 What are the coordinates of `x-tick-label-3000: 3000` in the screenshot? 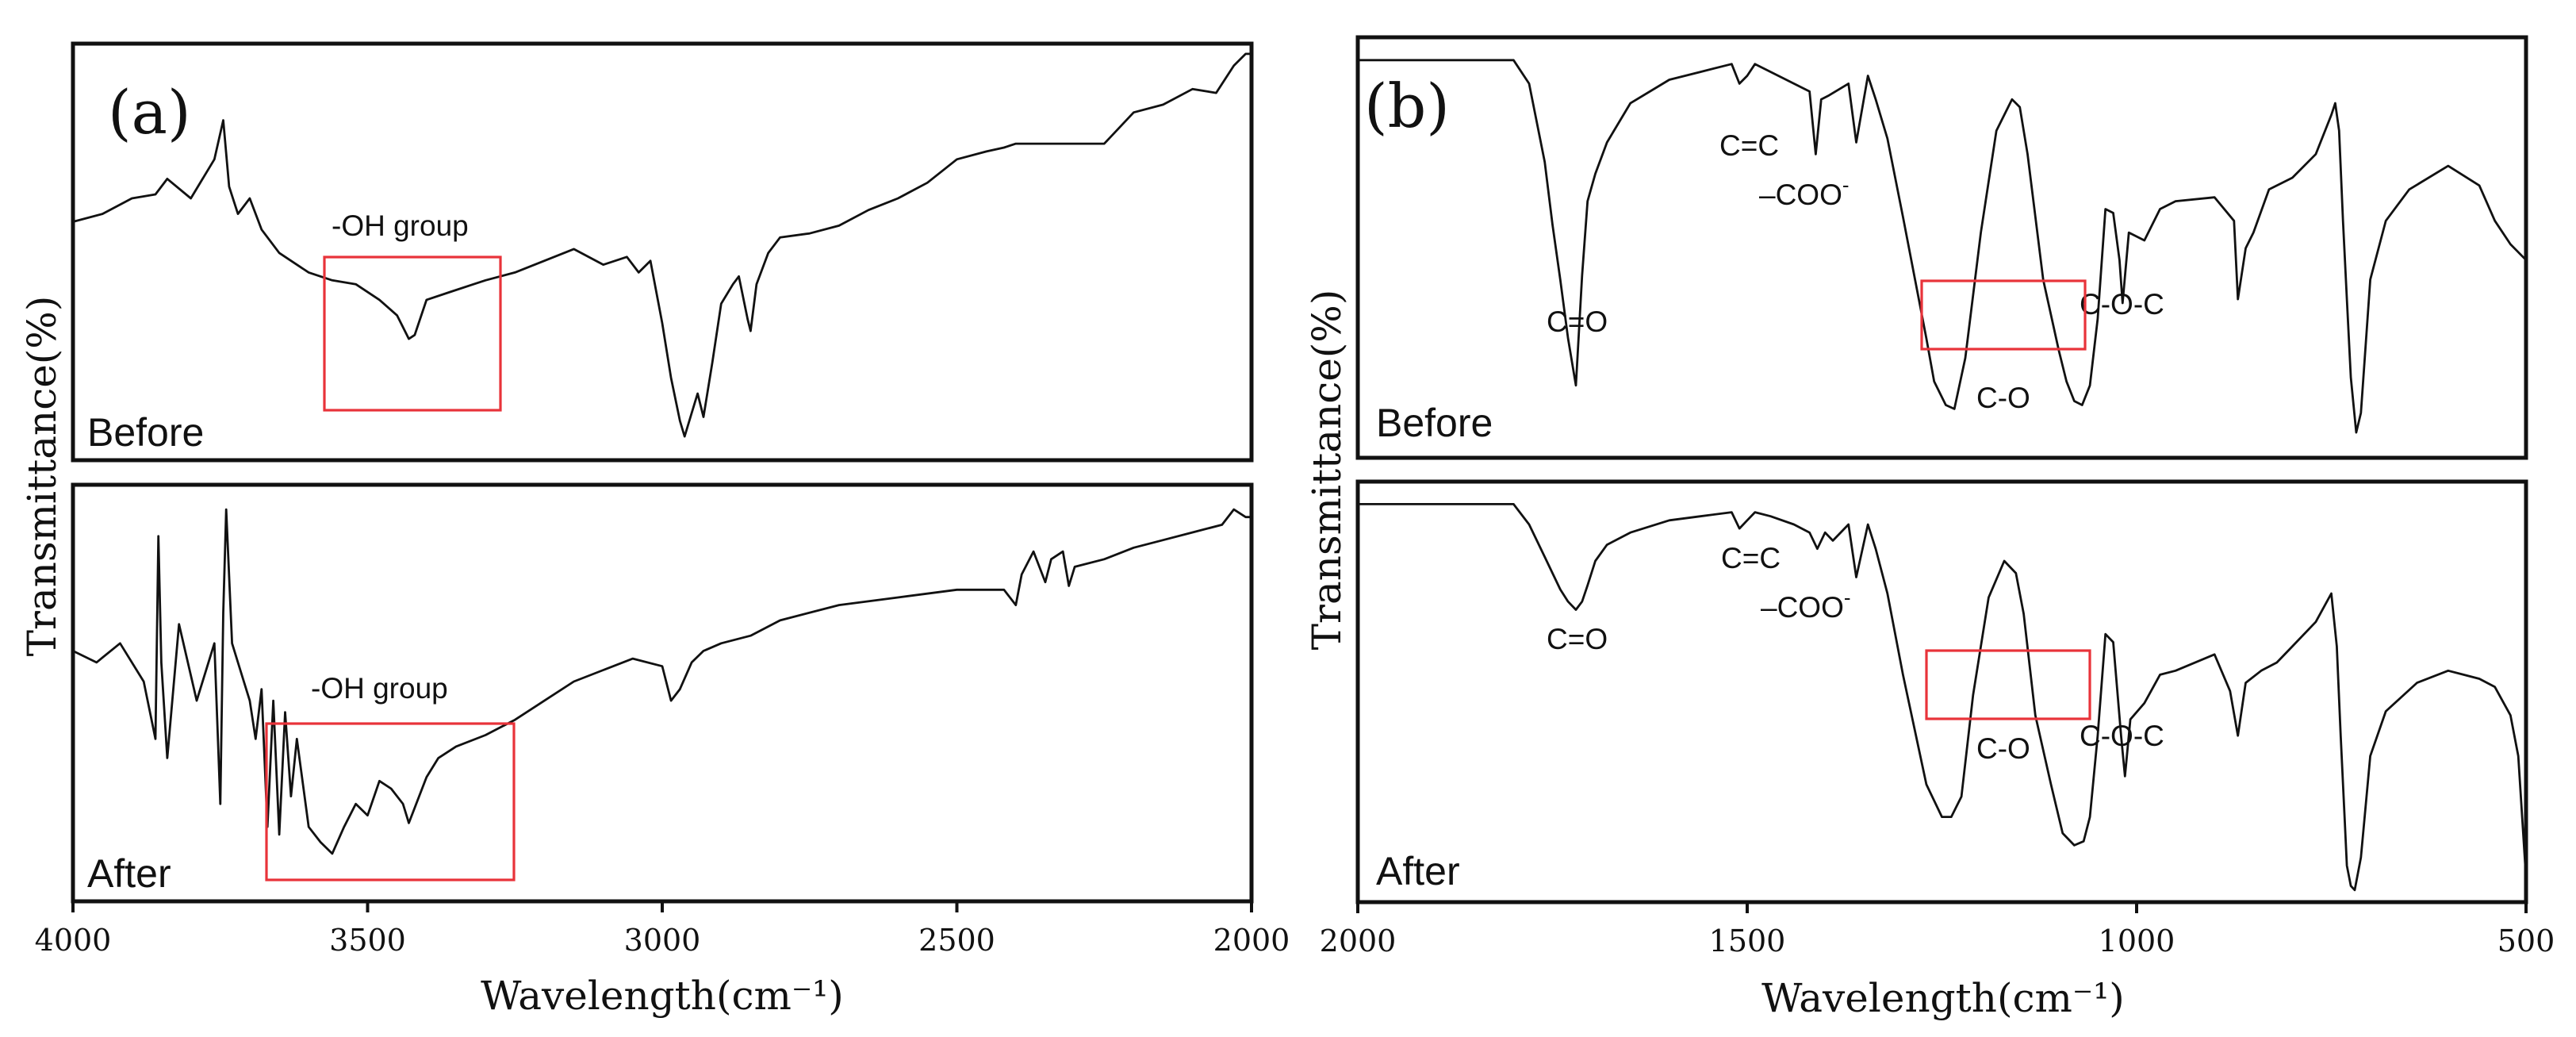 It's located at (662, 940).